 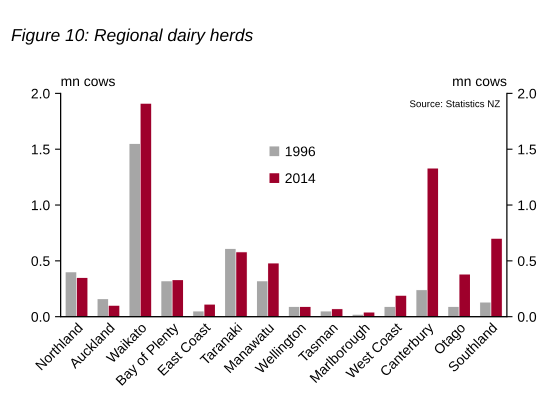 I want to click on legend-label: 2014, so click(x=300, y=178).